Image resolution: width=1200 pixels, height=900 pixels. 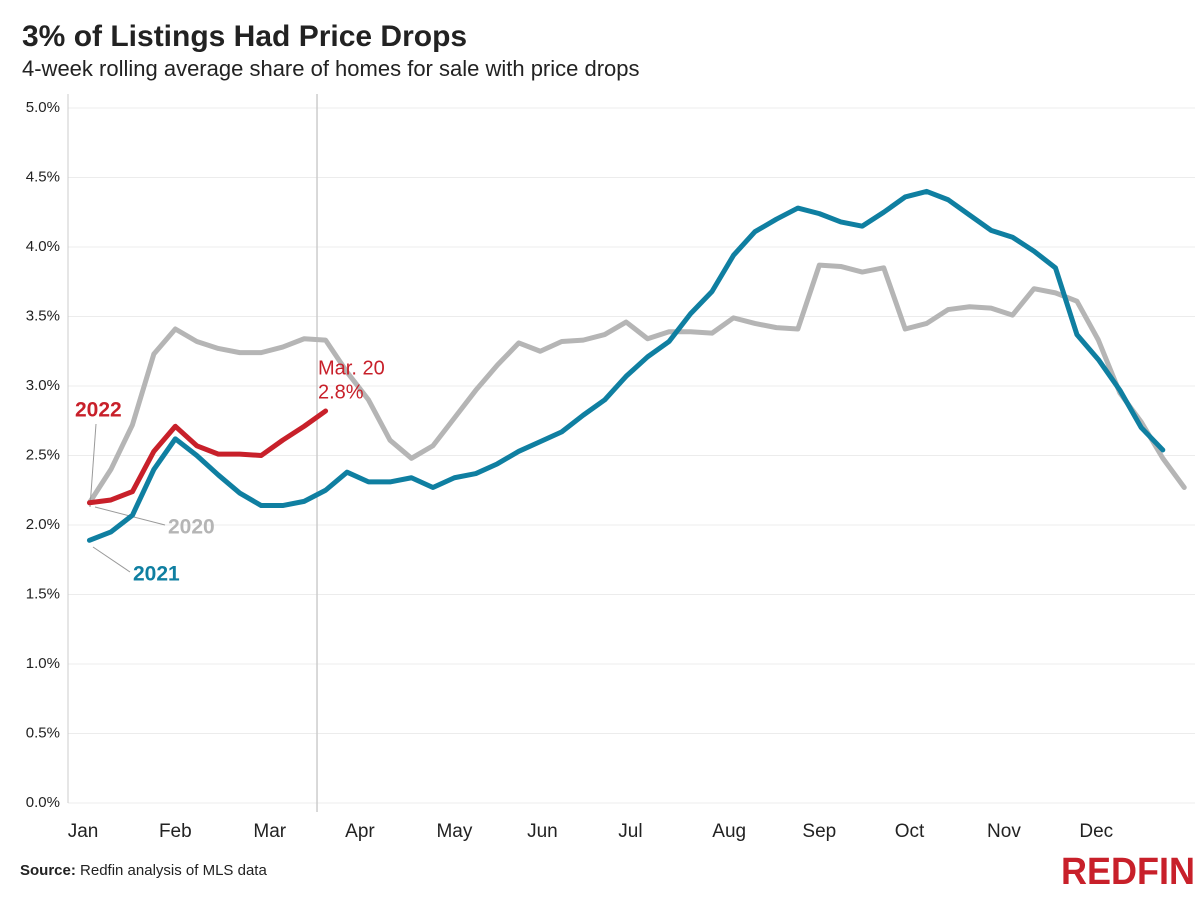 What do you see at coordinates (43, 246) in the screenshot?
I see `y-tick-label: 4.0%` at bounding box center [43, 246].